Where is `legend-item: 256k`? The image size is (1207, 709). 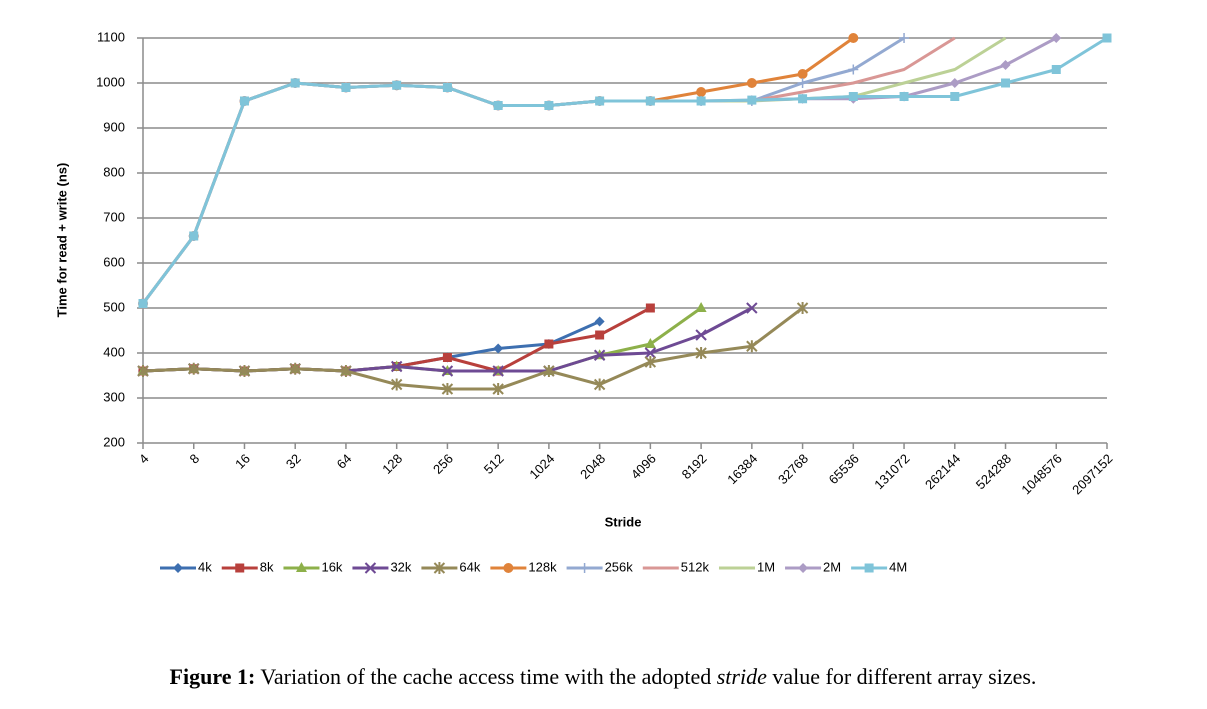
legend-item: 256k is located at coordinates (600, 566).